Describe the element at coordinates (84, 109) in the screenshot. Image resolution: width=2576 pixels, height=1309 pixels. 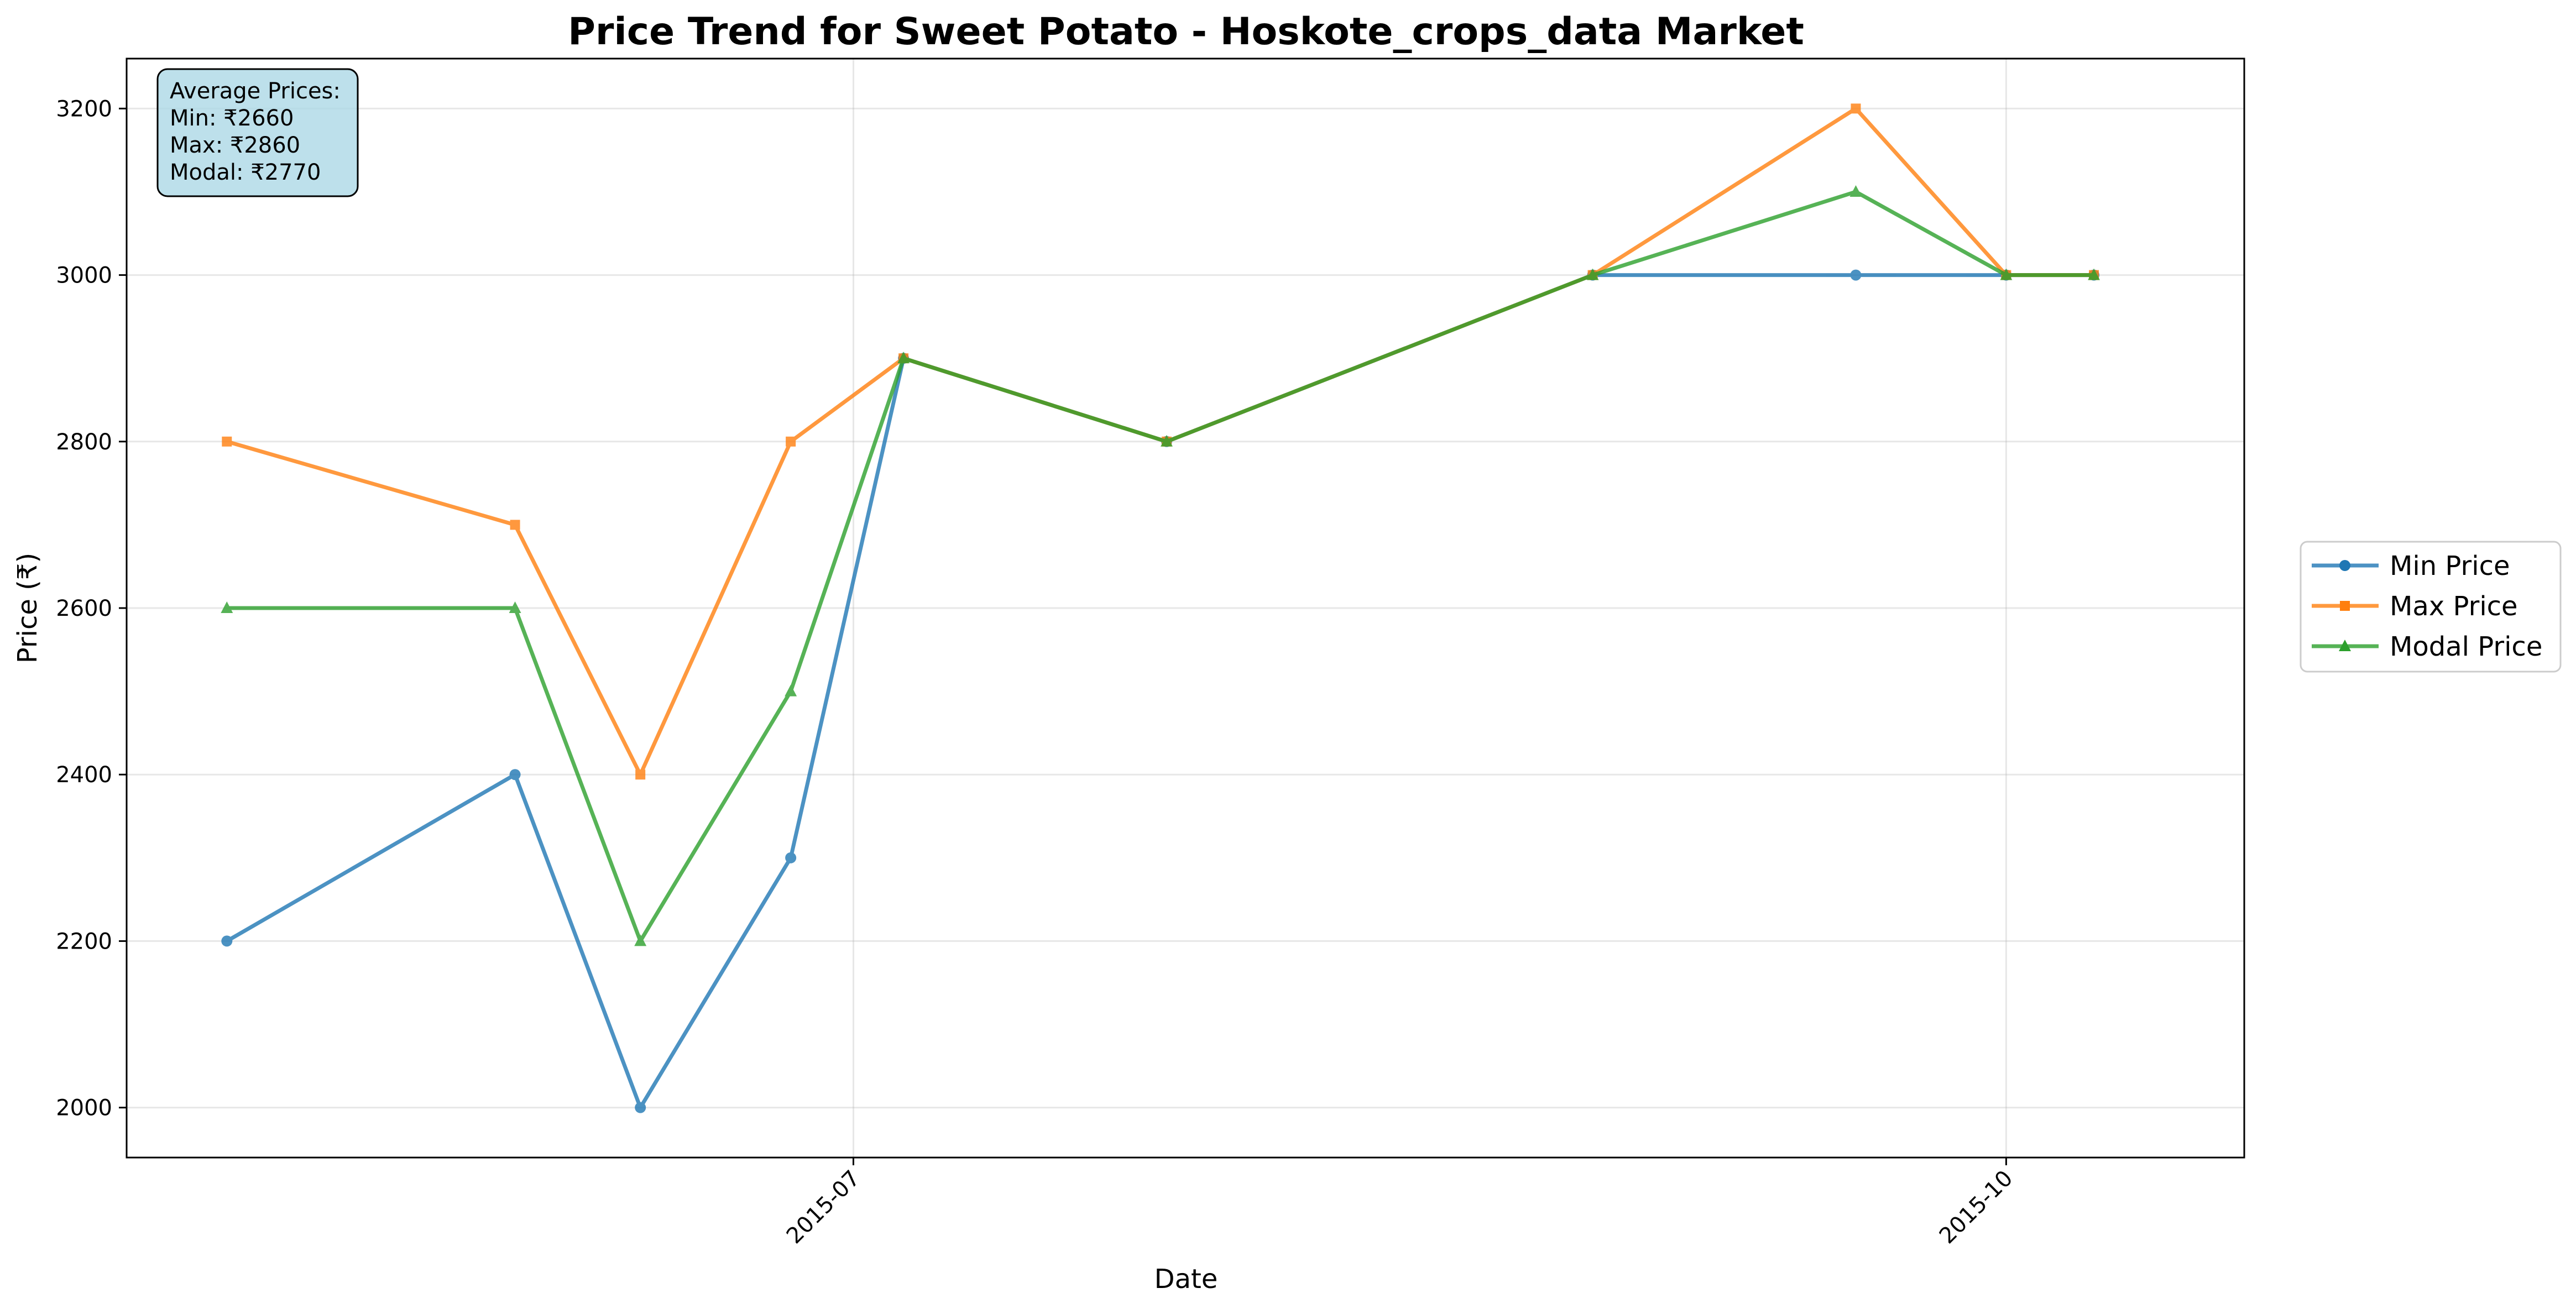
I see `y-tick-label: 3200` at that location.